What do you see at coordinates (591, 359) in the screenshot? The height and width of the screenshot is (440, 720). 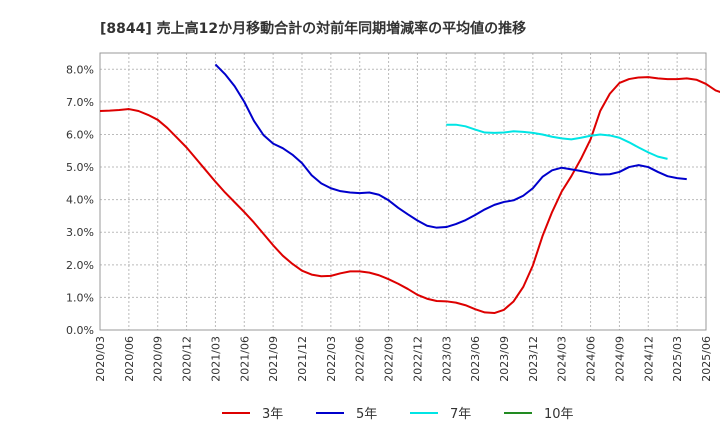 I see `x-tick-label: 2024/06` at bounding box center [591, 359].